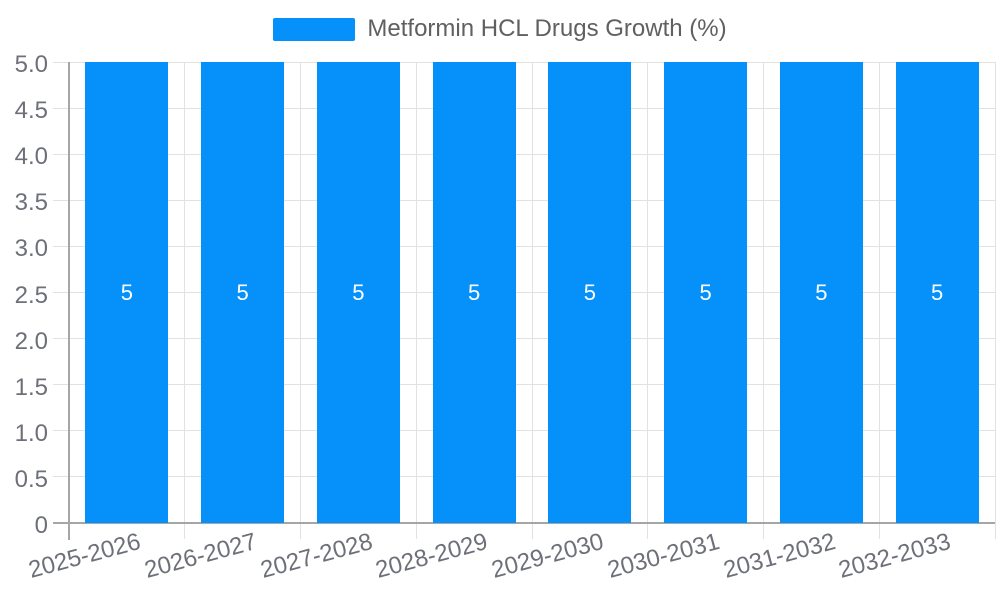 The width and height of the screenshot is (1000, 600). I want to click on legend: Metformin HCL Drugs Growth (%), so click(500, 29).